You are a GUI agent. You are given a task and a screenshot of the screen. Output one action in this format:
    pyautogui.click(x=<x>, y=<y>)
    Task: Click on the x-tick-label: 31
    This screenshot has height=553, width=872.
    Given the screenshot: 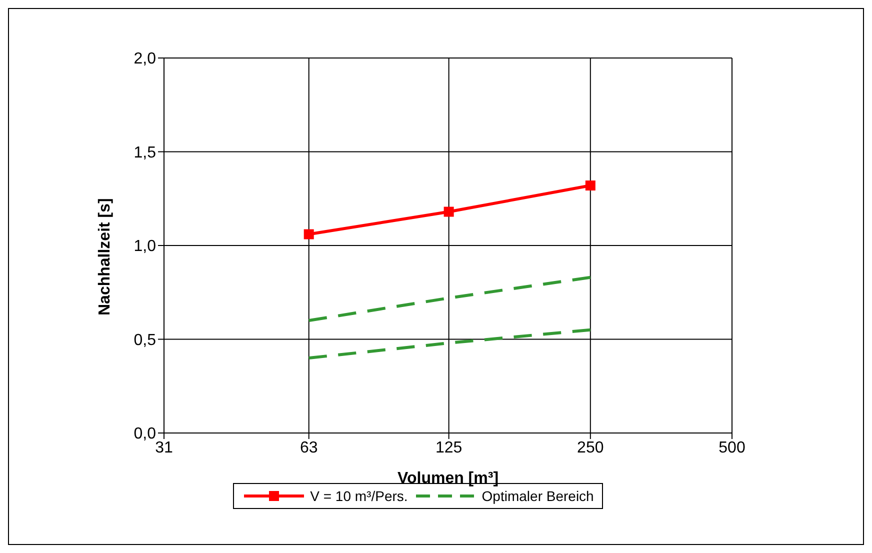 What is the action you would take?
    pyautogui.click(x=164, y=447)
    